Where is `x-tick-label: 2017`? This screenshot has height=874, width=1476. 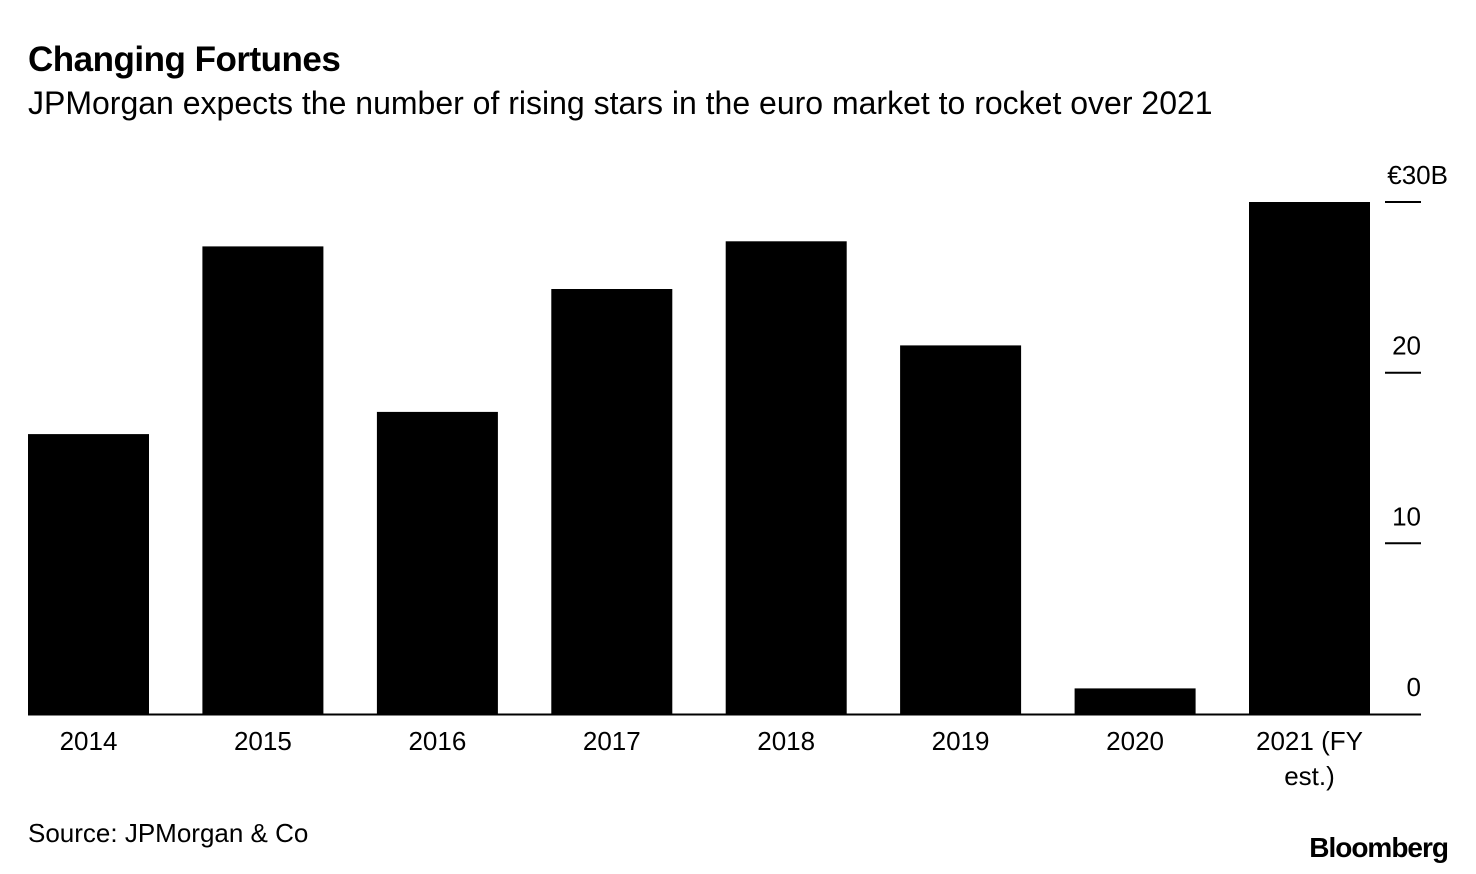 x-tick-label: 2017 is located at coordinates (612, 741).